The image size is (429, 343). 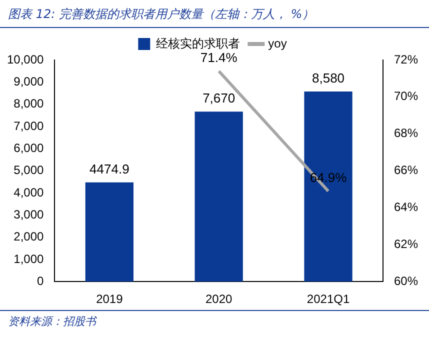 What do you see at coordinates (110, 169) in the screenshot?
I see `data-label: 4474.9` at bounding box center [110, 169].